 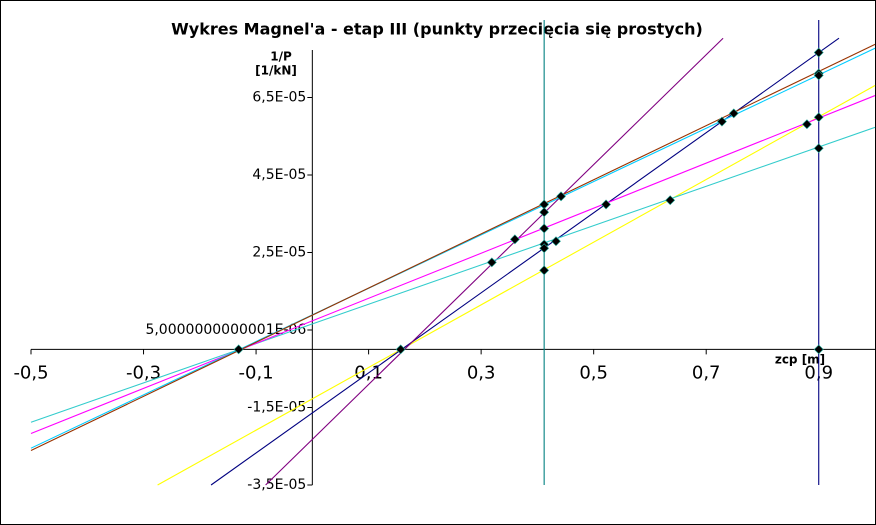 What do you see at coordinates (800, 360) in the screenshot?
I see `x-axis-label: zcp [m]` at bounding box center [800, 360].